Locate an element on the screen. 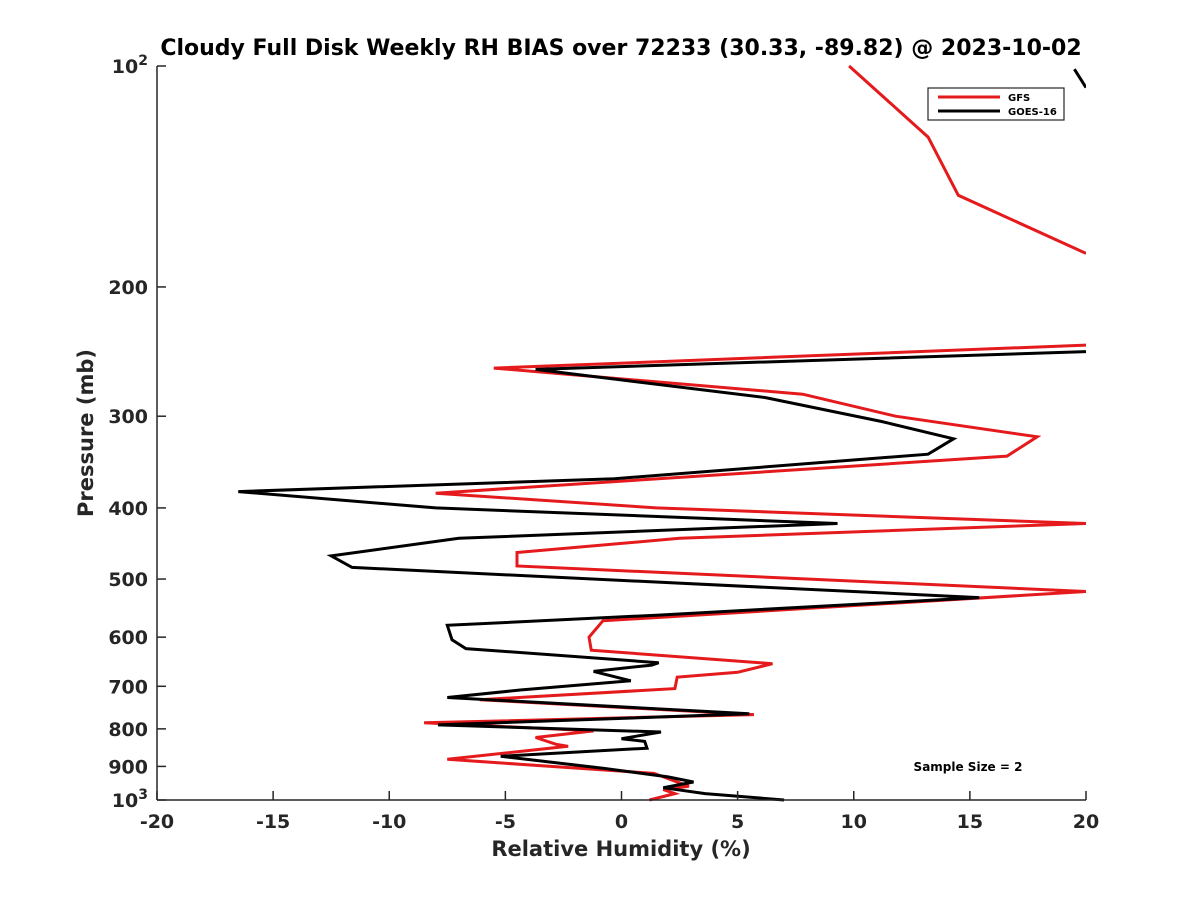 This screenshot has width=1200, height=900. x-tick-label: -10 is located at coordinates (389, 822).